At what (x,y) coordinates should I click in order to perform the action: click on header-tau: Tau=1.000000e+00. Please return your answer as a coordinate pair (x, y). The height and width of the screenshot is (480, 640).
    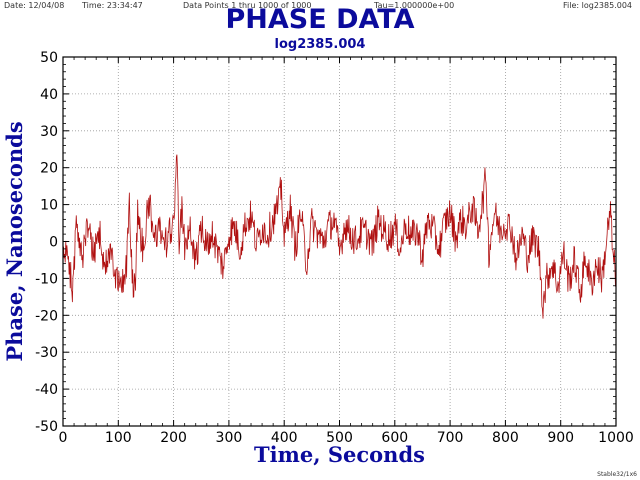
    Looking at the image, I should click on (414, 5).